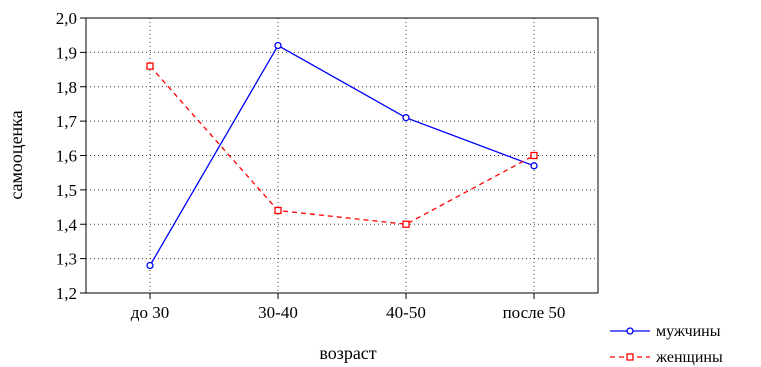 The image size is (761, 367). Describe the element at coordinates (630, 331) in the screenshot. I see `legend-marker-circle` at that location.